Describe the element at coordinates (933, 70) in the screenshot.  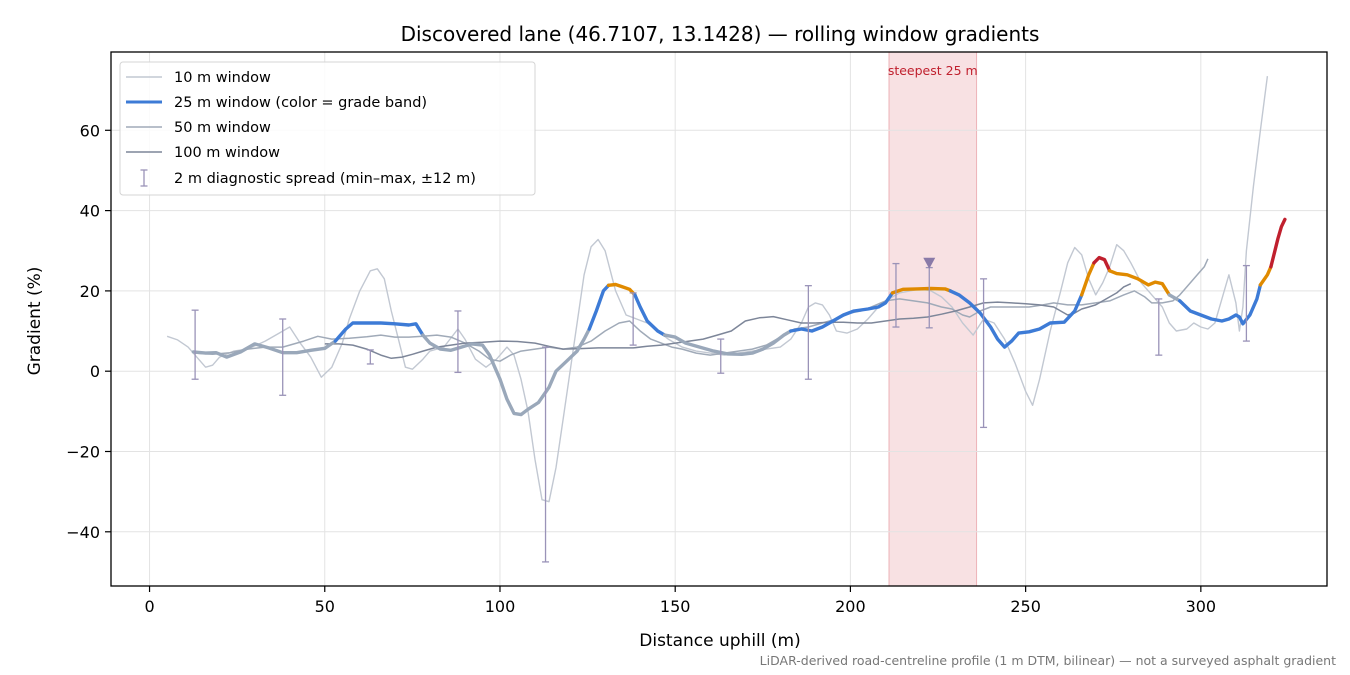
I see `highlight-band-label: steepest 25 m` at that location.